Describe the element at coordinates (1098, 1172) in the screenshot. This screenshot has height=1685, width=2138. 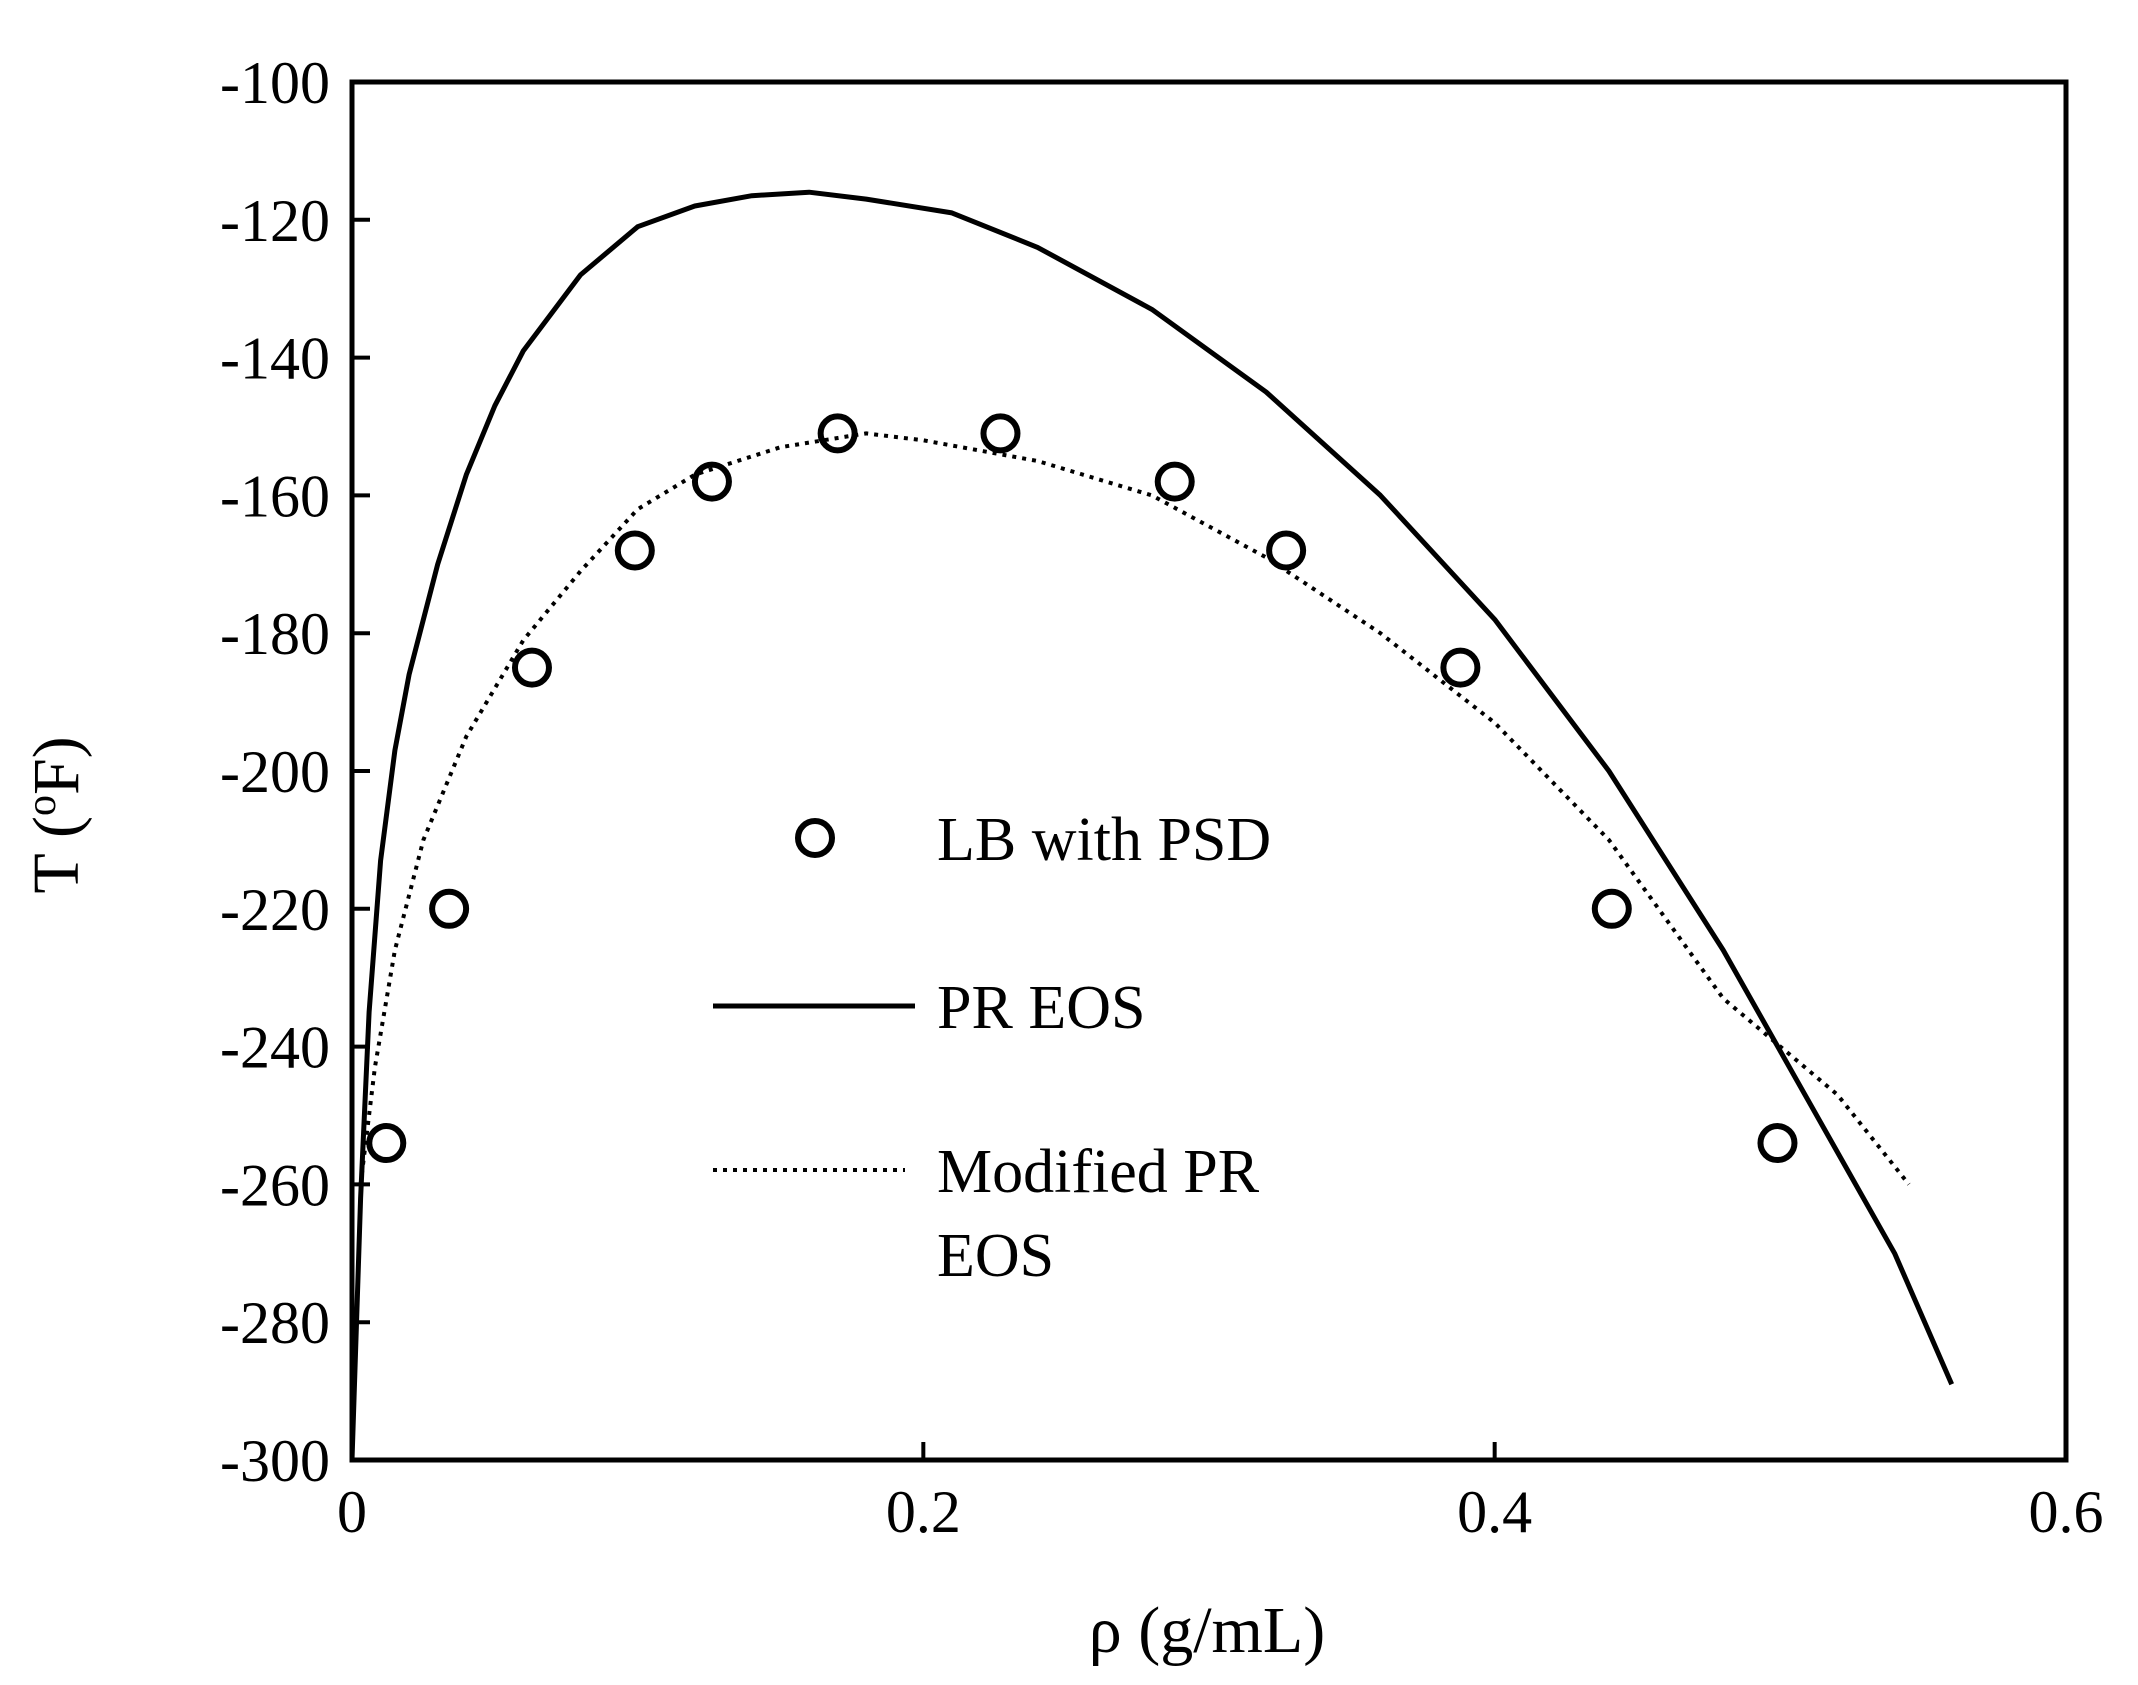
I see `legend-label-modified-pr-line1: Modified PR` at that location.